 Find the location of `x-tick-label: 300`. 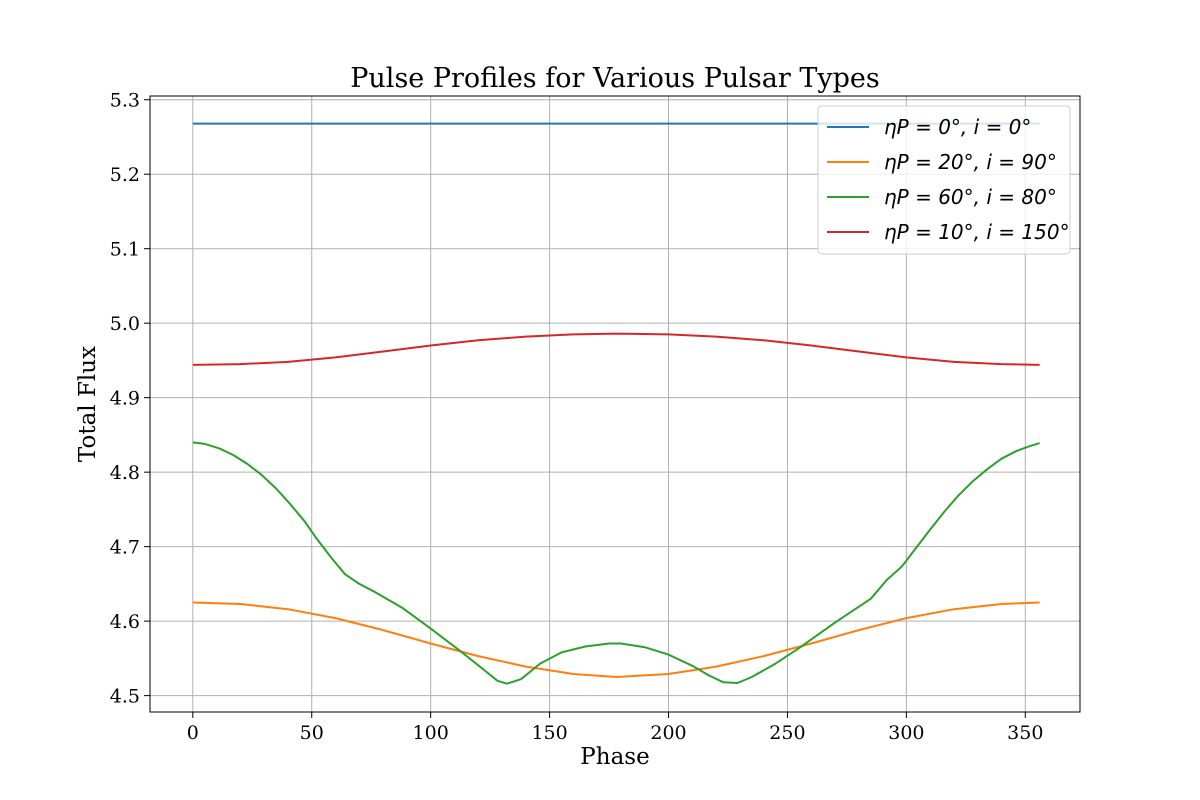

x-tick-label: 300 is located at coordinates (906, 733).